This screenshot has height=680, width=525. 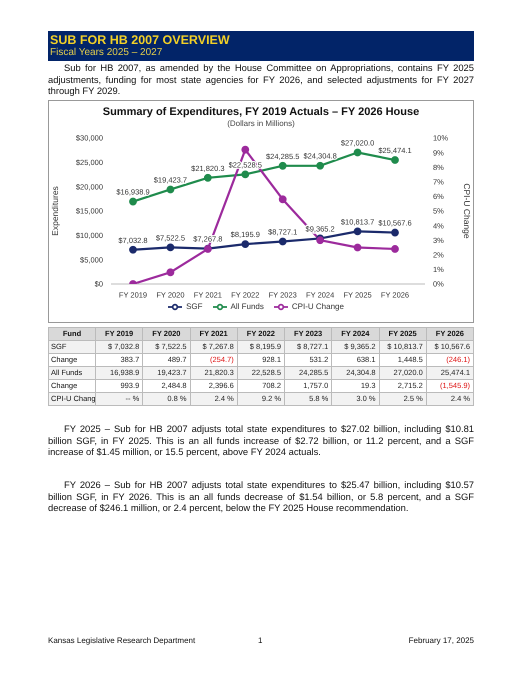 I want to click on text: Fiscal Years 2025 – 2027, so click(x=107, y=52).